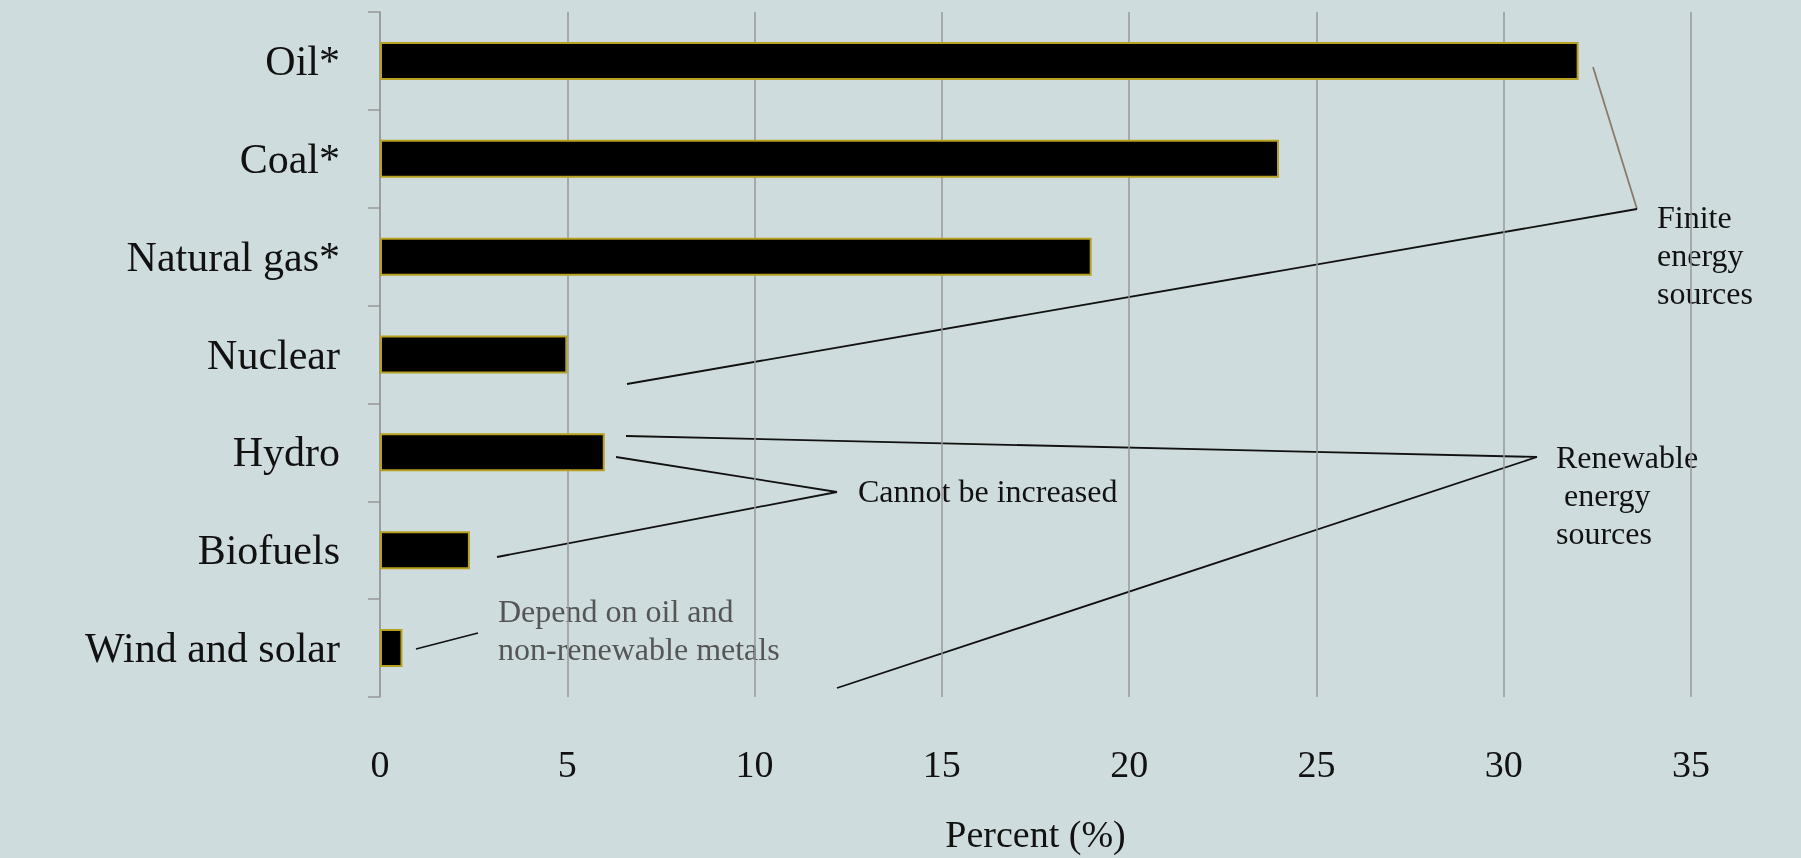 The image size is (1801, 858). I want to click on y-tick-label: Hydro, so click(286, 452).